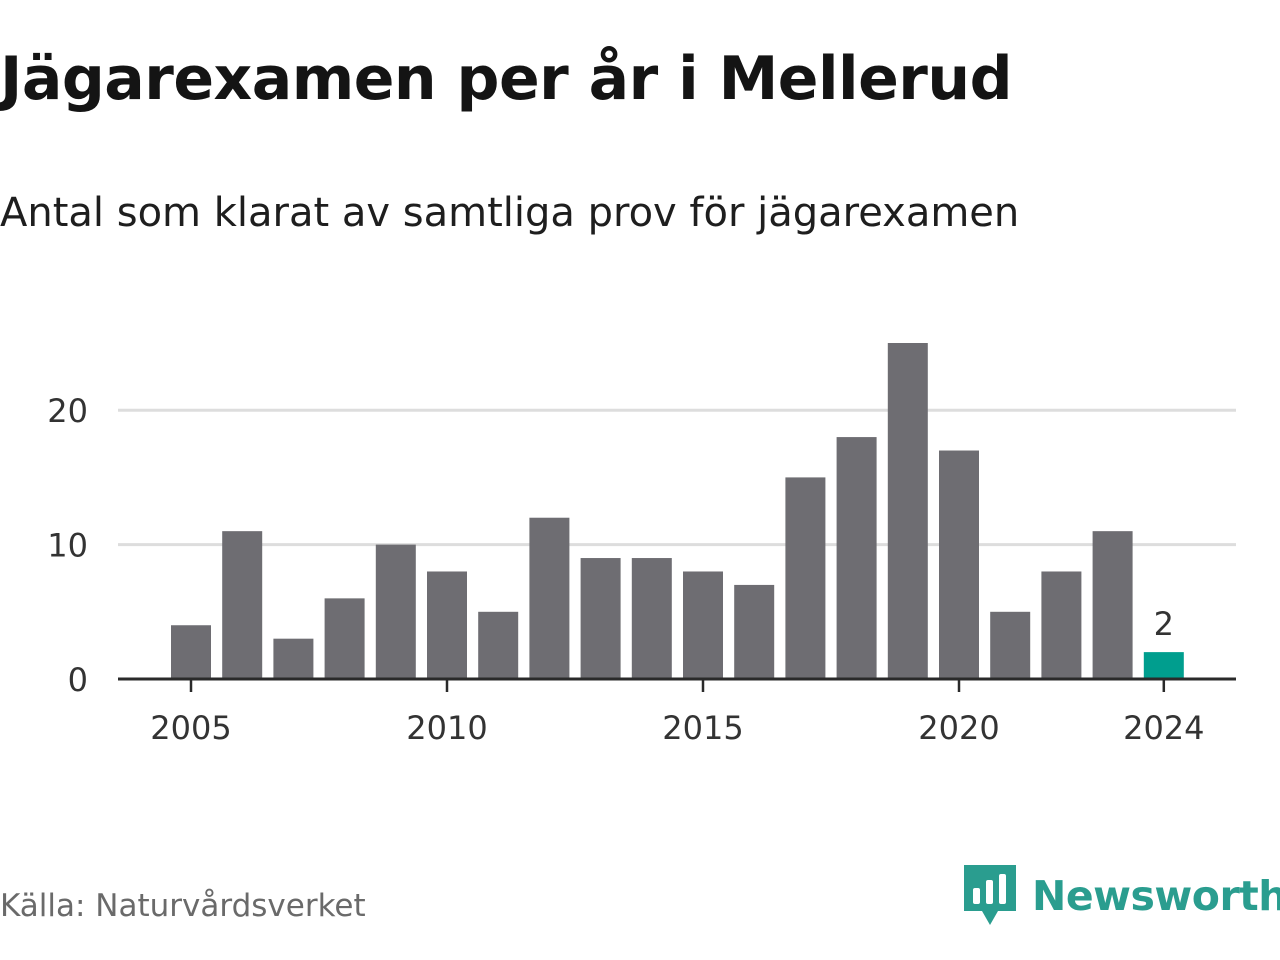 Image resolution: width=1280 pixels, height=960 pixels. I want to click on bar-2011, so click(498, 645).